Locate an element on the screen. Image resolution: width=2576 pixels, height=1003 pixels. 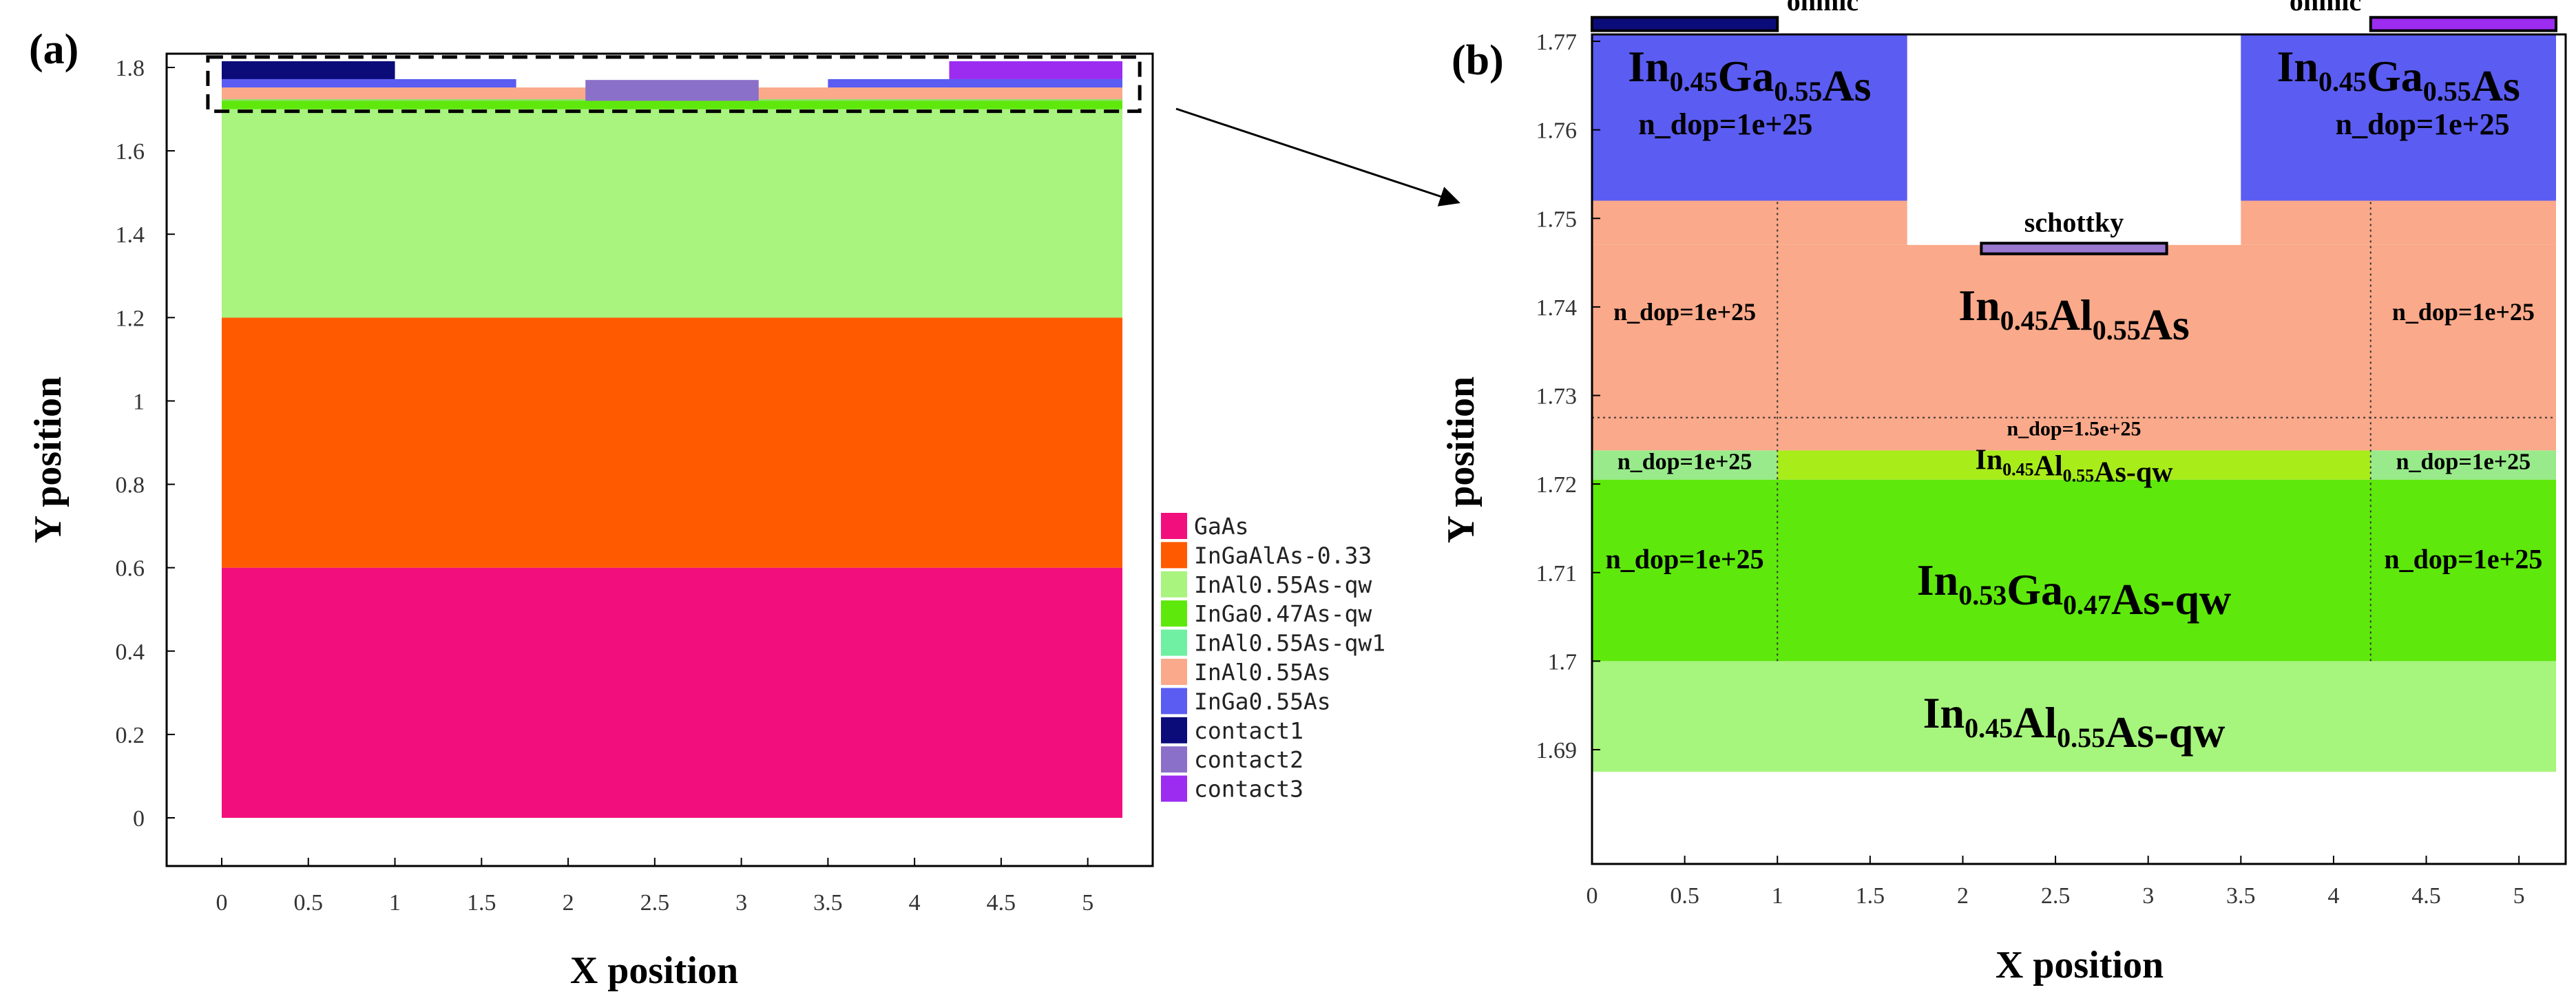
zoom-box-rect is located at coordinates (674, 85).